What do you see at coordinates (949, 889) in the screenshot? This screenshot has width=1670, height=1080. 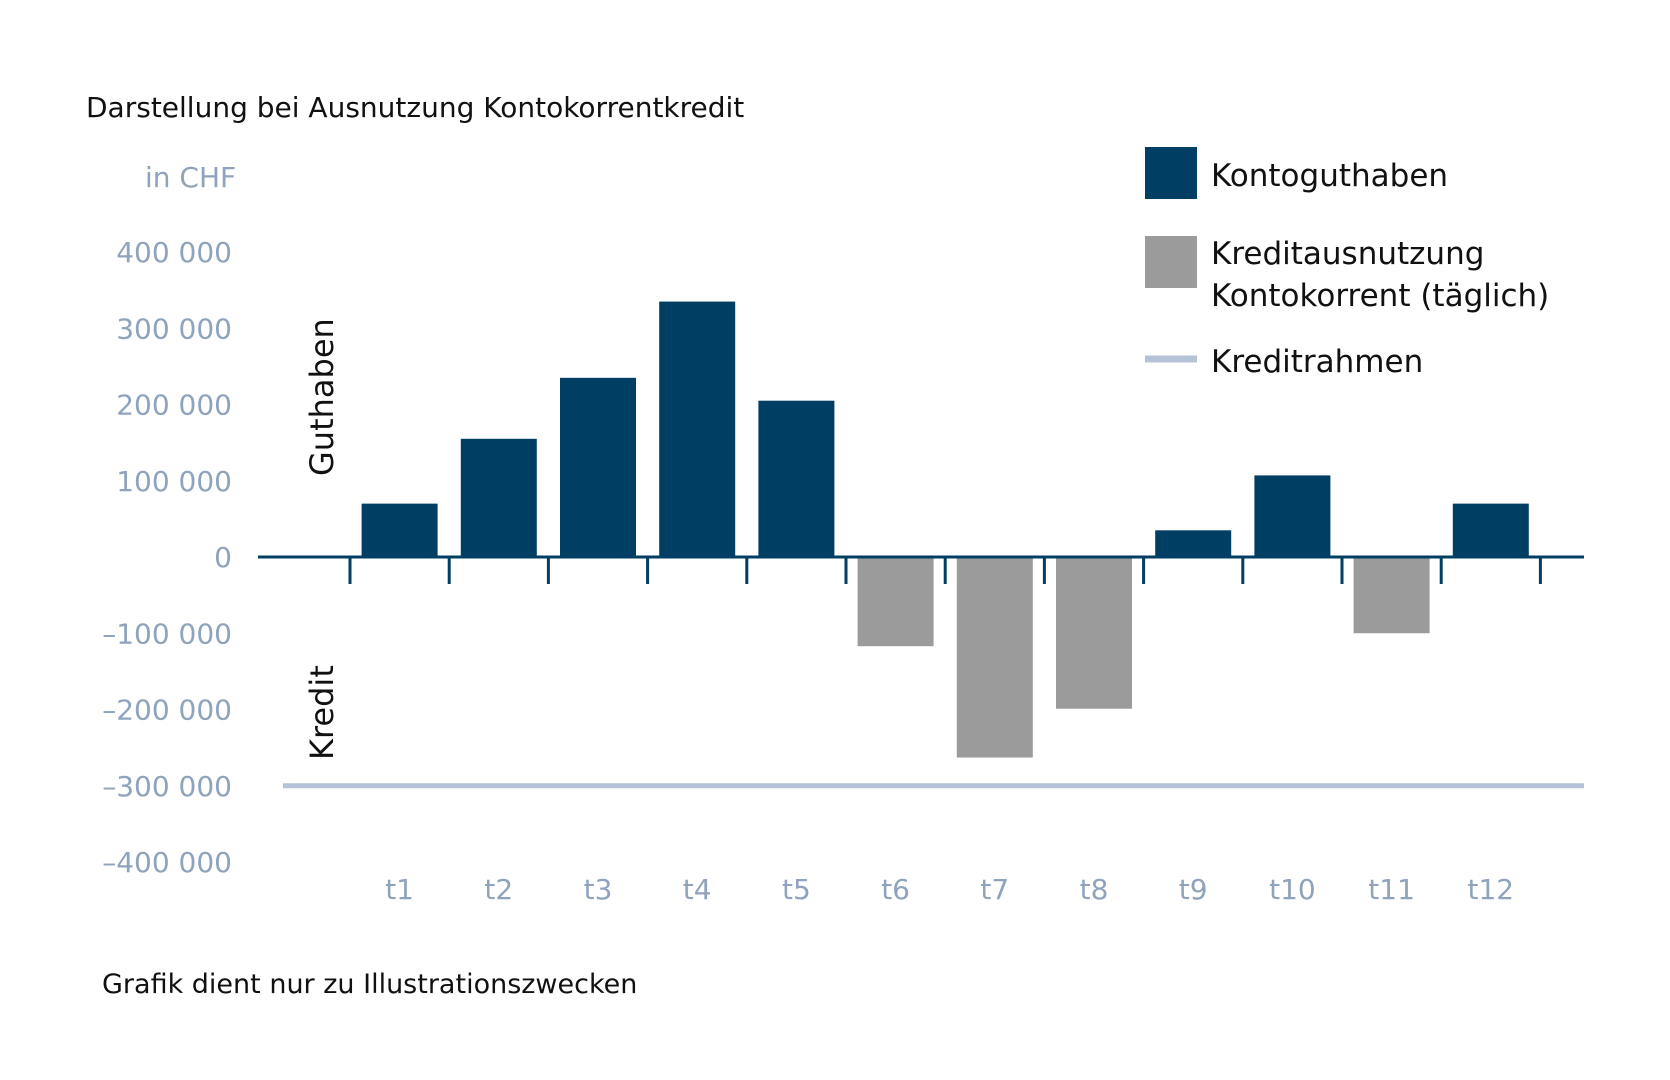 I see `x-axis-tick-labels: t1 t2 t3 t4 t5 t6 t7 t8 t9 t10 t11 t12` at bounding box center [949, 889].